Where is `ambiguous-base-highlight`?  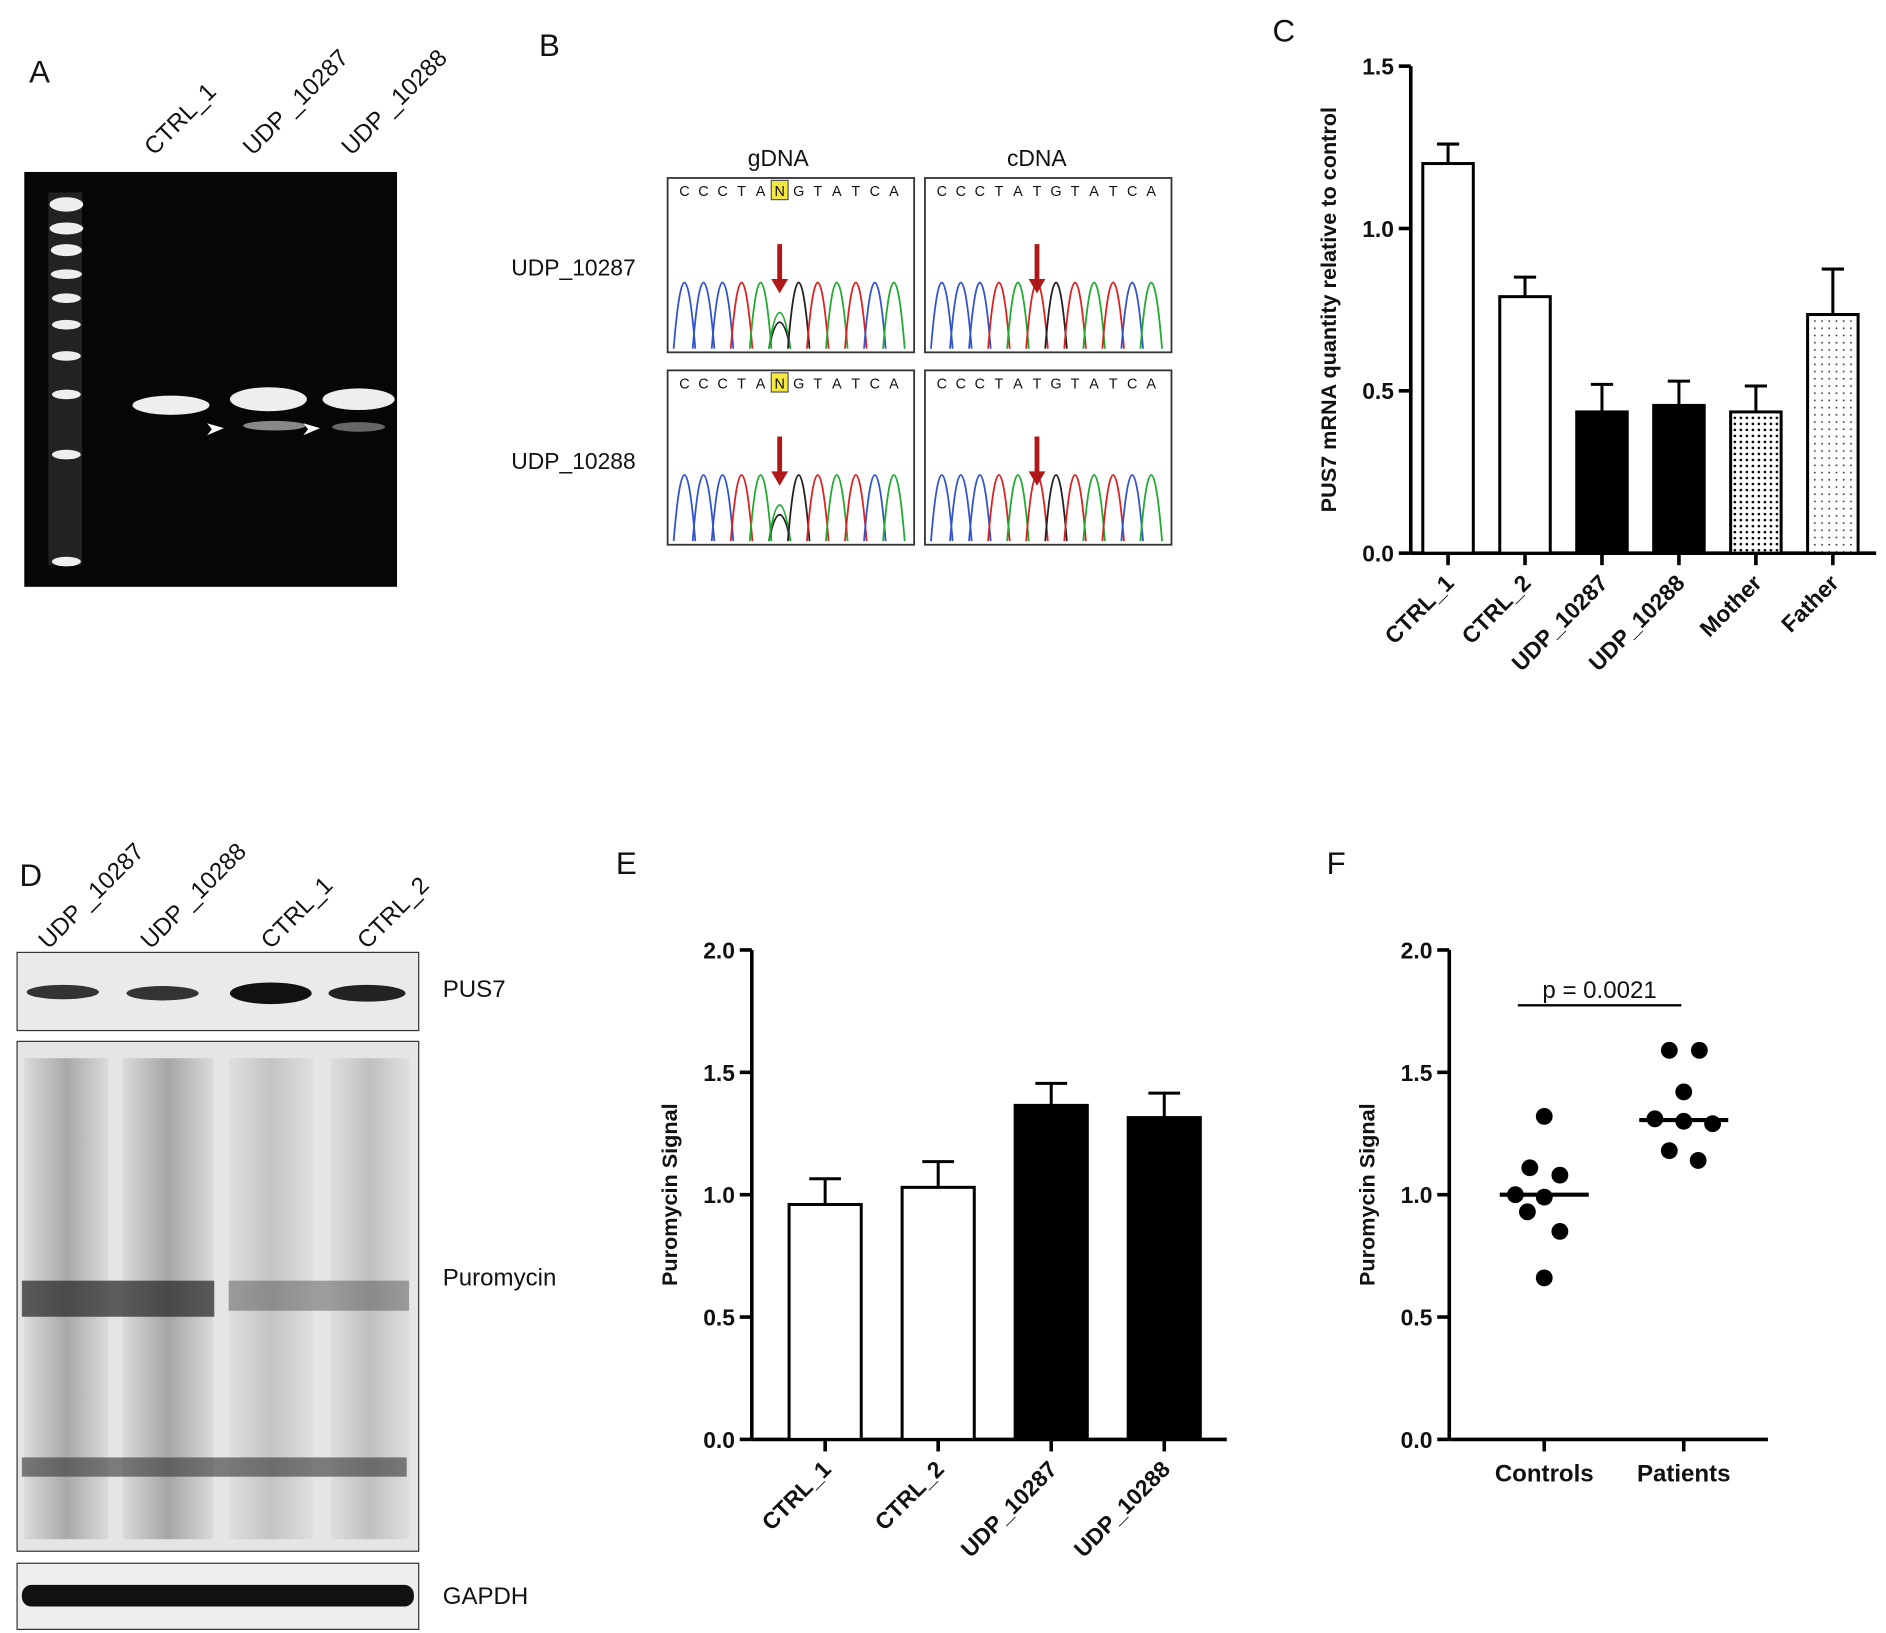 ambiguous-base-highlight is located at coordinates (779, 382).